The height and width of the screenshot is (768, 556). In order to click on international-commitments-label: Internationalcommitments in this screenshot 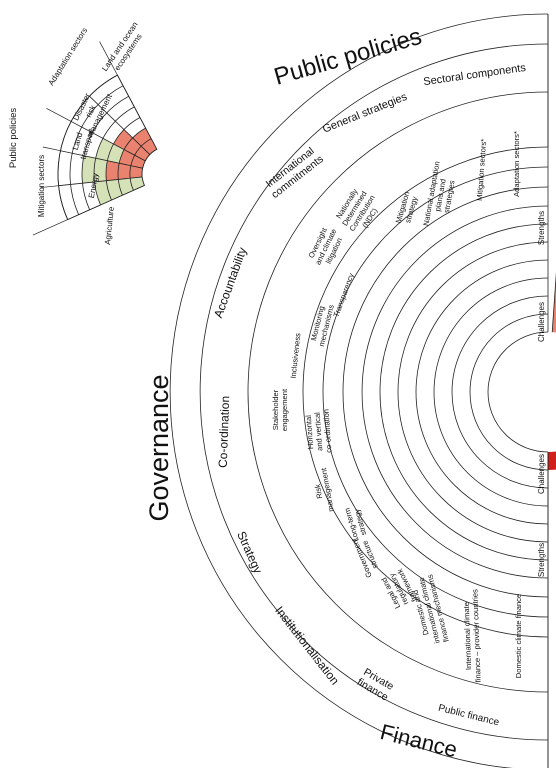, I will do `click(294, 172)`.